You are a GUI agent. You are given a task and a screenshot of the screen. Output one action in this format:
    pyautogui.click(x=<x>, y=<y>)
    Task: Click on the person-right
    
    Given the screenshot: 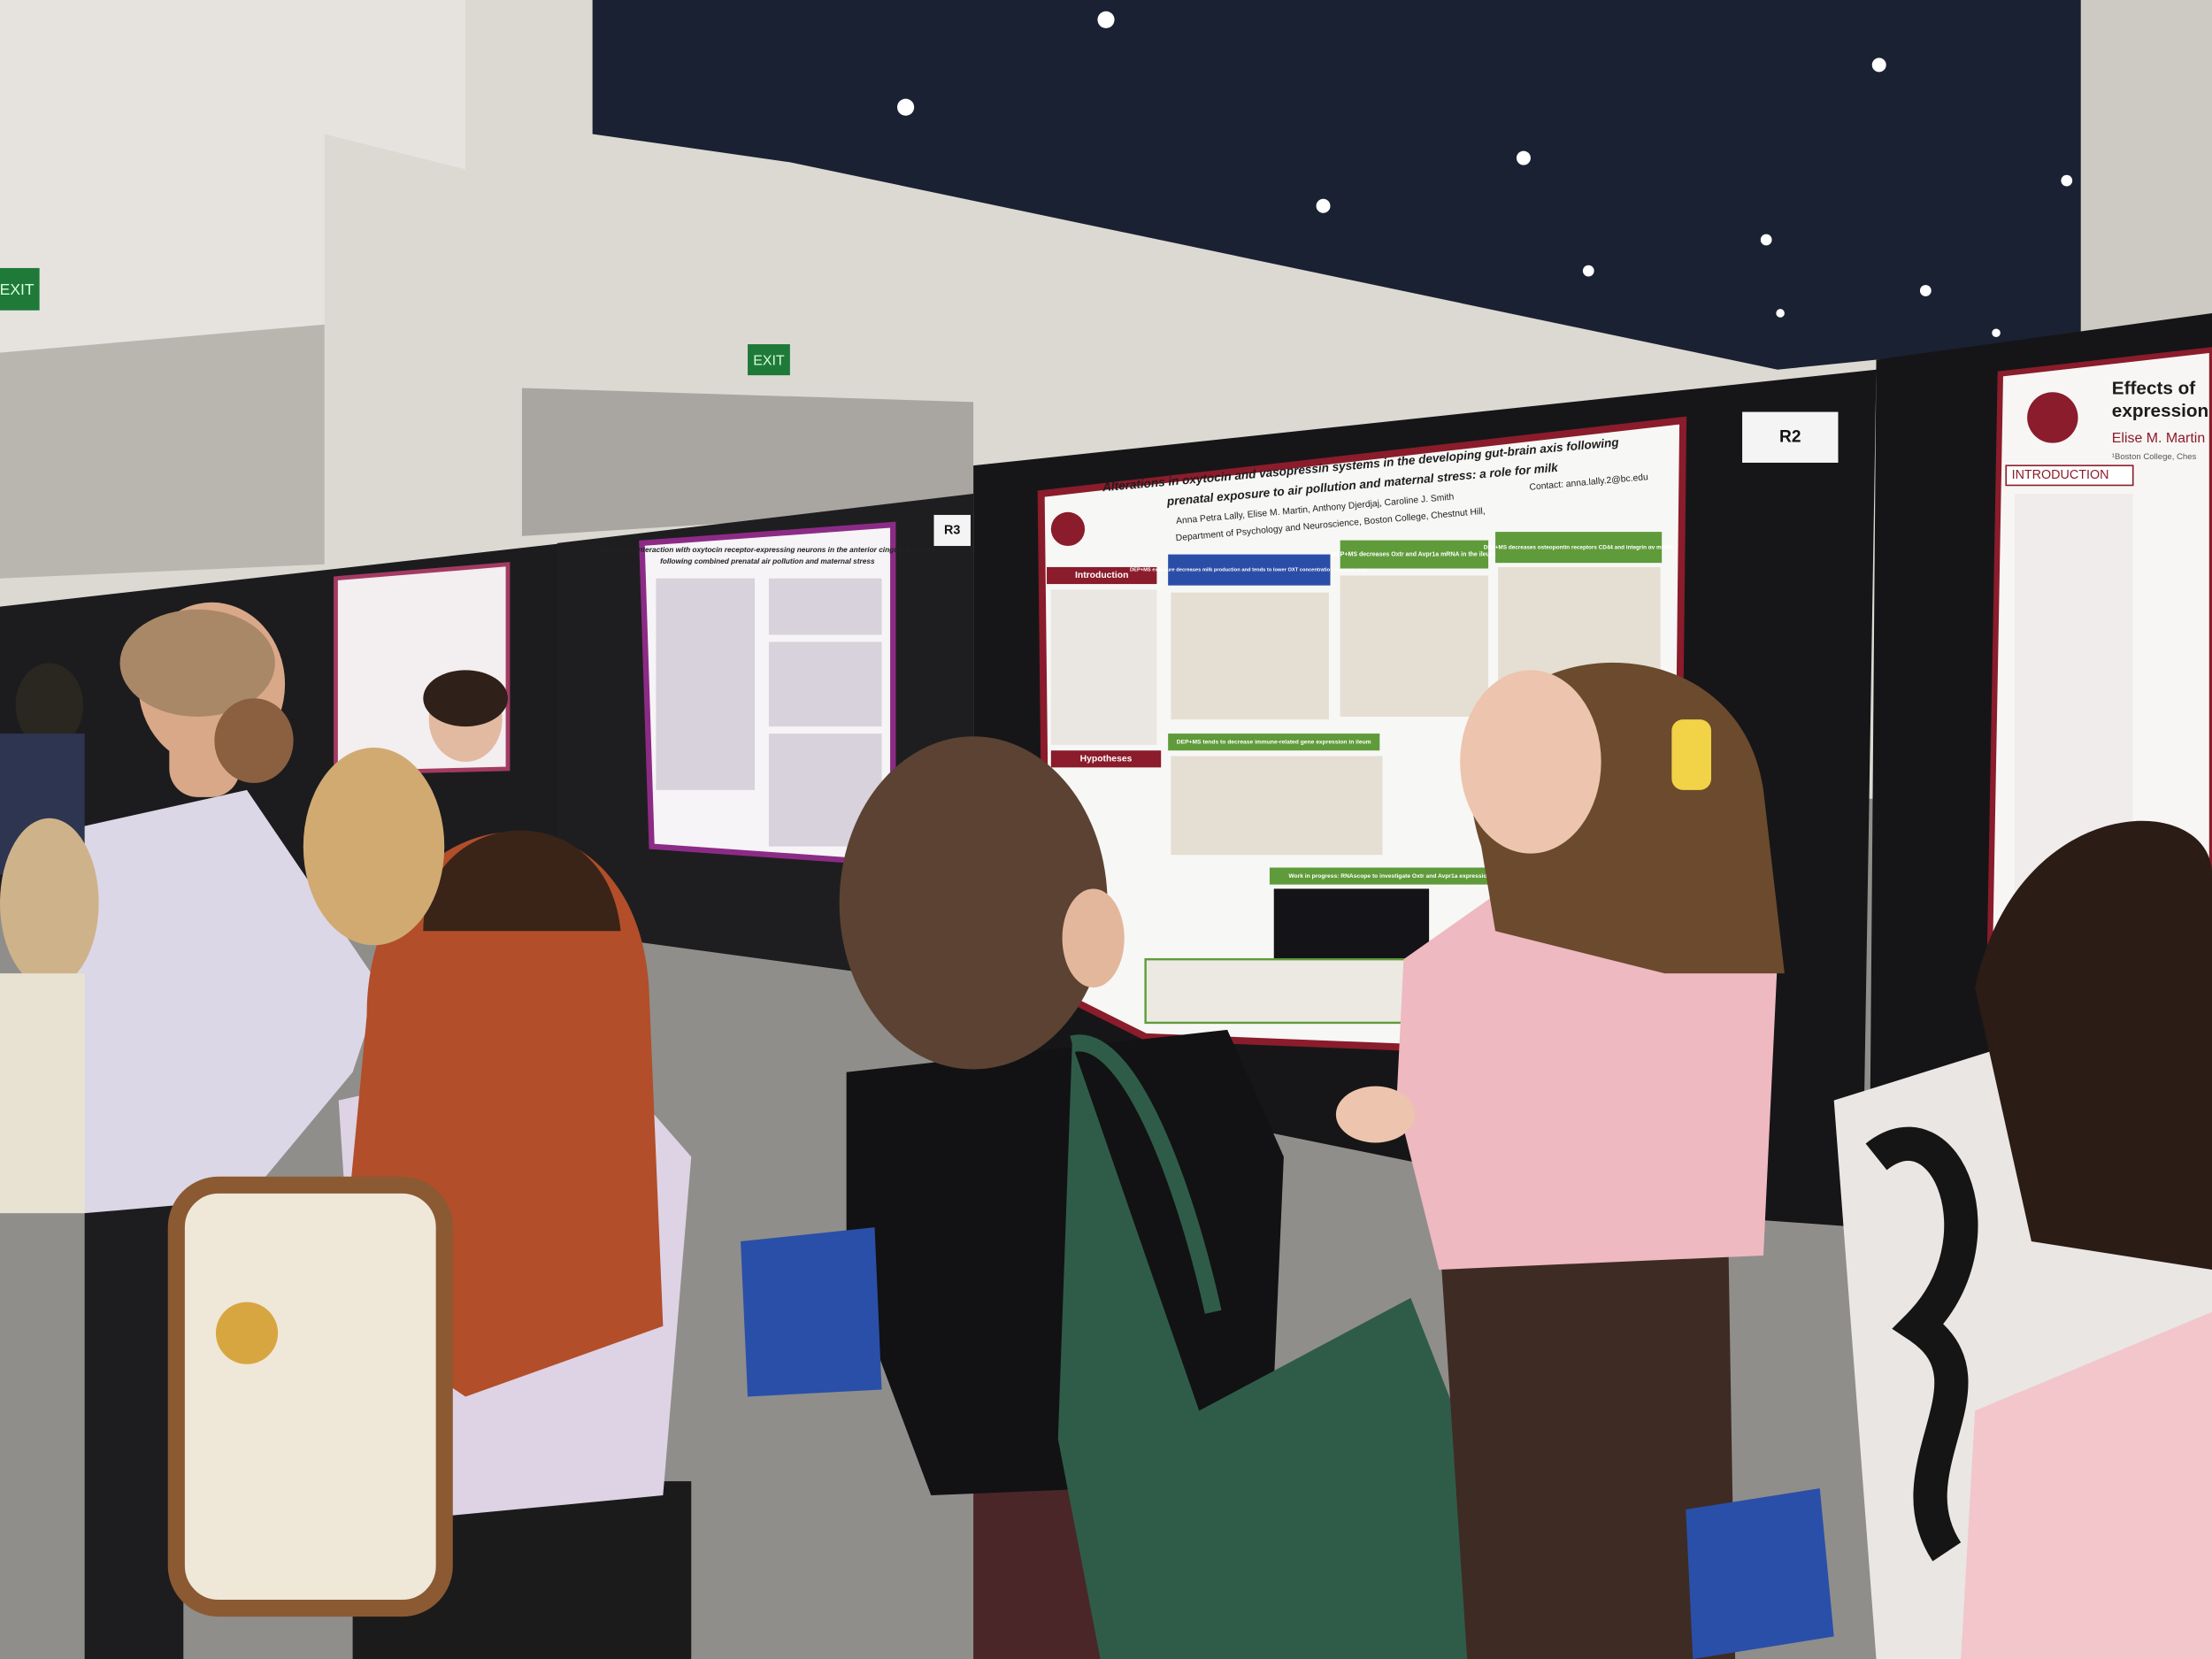 What is the action you would take?
    pyautogui.click(x=2023, y=1240)
    